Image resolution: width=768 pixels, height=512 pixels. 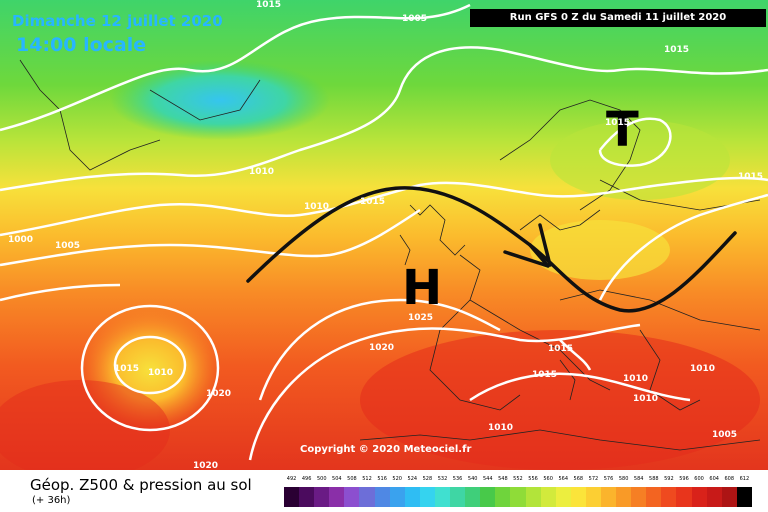 I want to click on color-scale-tick: 592, so click(x=669, y=479).